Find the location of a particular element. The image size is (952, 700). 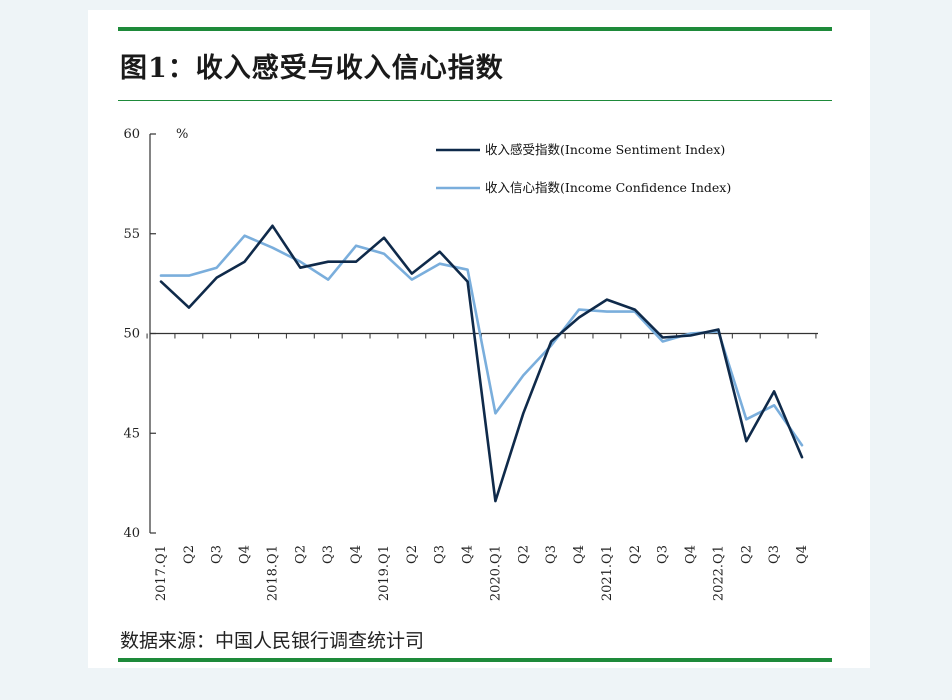

legend-label: 收入信心指数(Income Confidence Index) is located at coordinates (608, 187).